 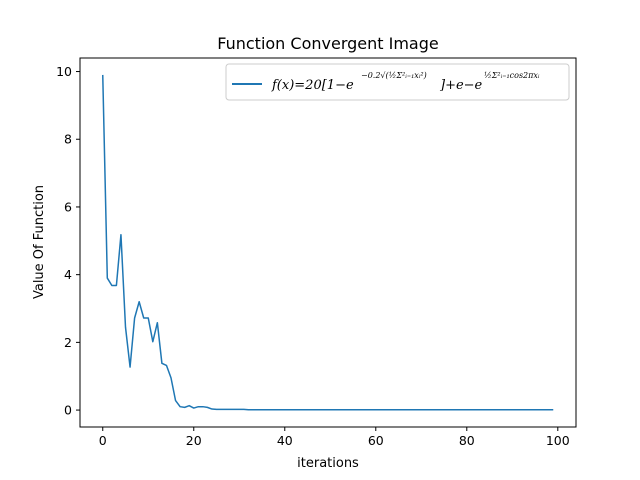 What do you see at coordinates (394, 75) in the screenshot?
I see `legend-label-exp1: −0.2√(½Σ²ᵢ₌₁xᵢ²)` at bounding box center [394, 75].